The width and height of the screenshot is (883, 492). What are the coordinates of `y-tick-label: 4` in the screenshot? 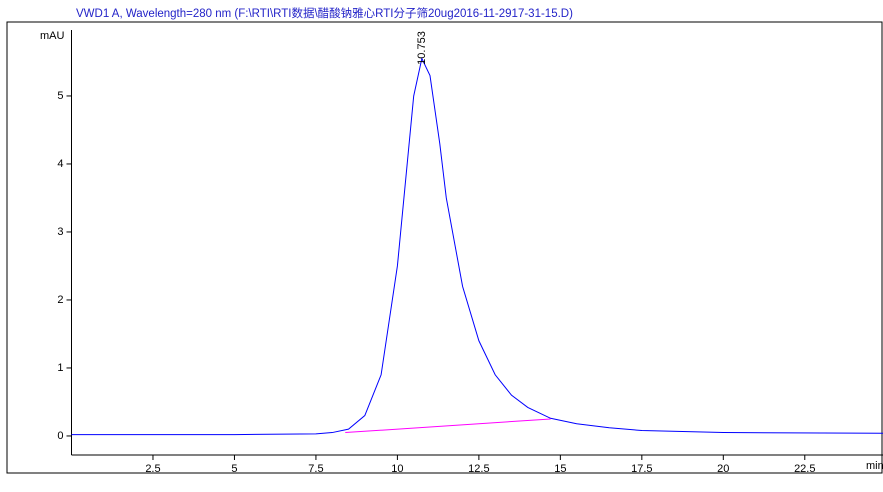 It's located at (60, 164).